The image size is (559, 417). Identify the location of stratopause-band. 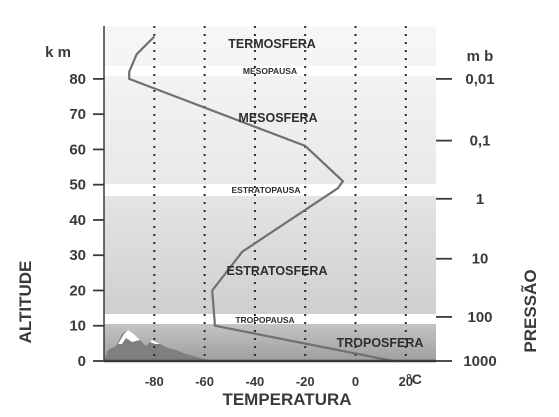
(270, 190).